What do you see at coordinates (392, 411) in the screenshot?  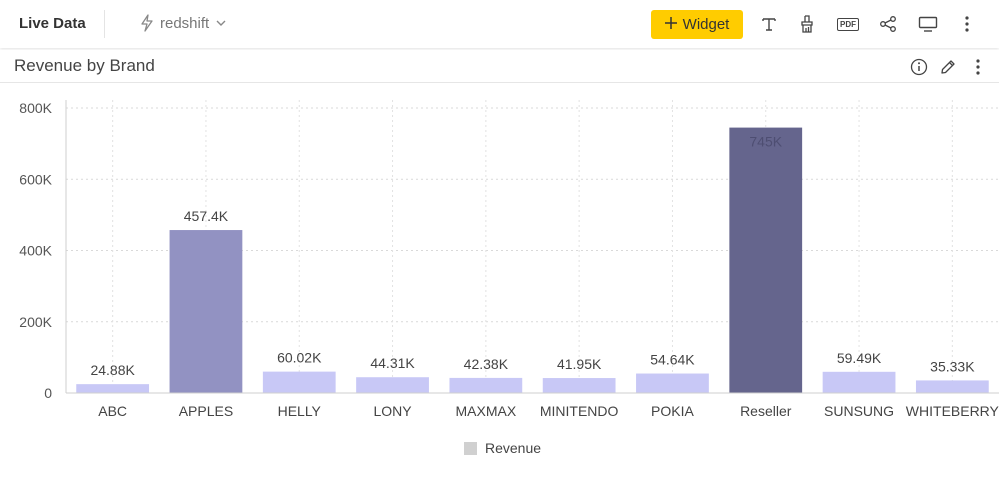 I see `x-tick-label: LONY` at bounding box center [392, 411].